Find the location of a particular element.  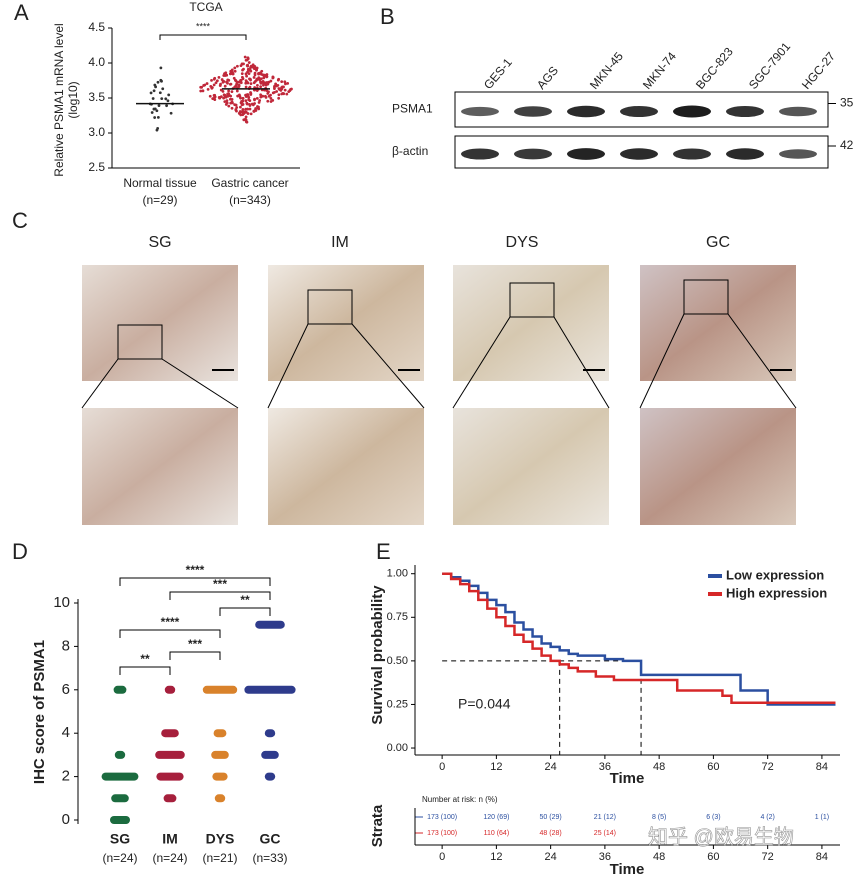

ihc-zoom-image is located at coordinates (531, 466).